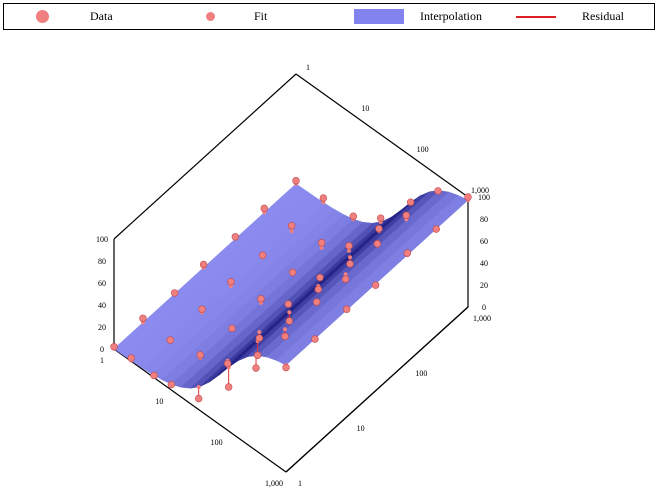  What do you see at coordinates (484, 307) in the screenshot?
I see `z-tick-label-right: 0` at bounding box center [484, 307].